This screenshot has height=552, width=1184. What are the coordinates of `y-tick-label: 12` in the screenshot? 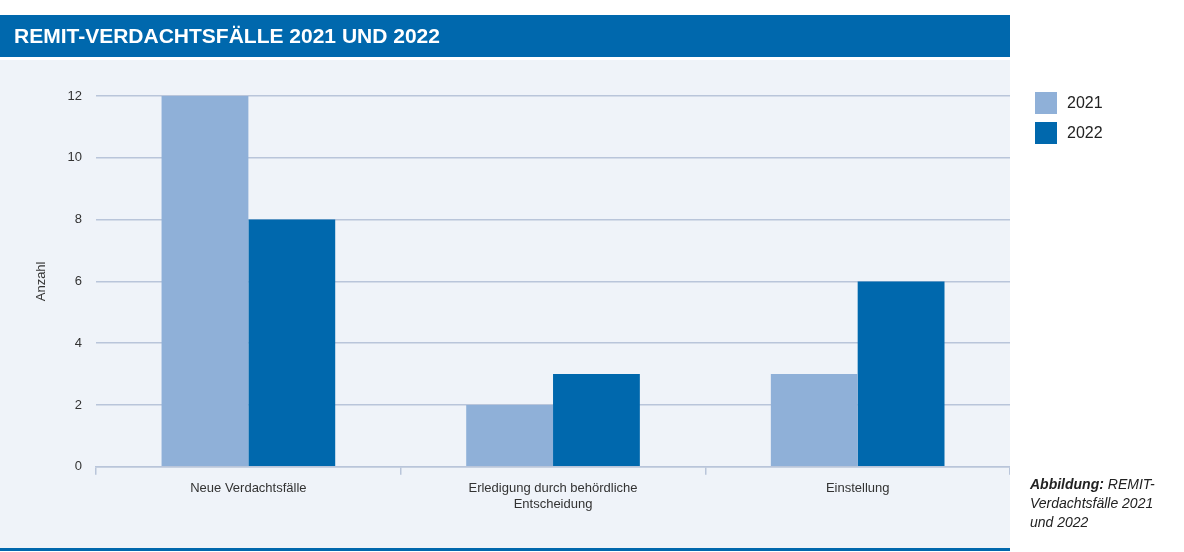 It's located at (75, 95).